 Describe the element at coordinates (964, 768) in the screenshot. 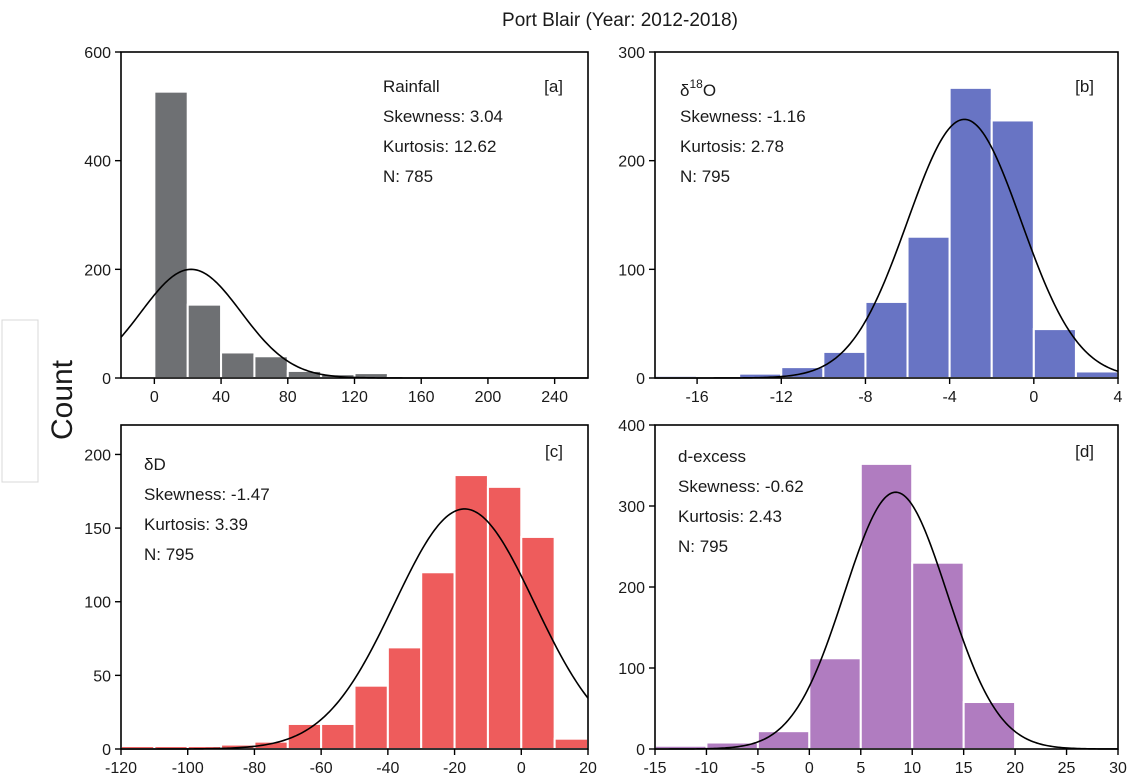

I see `panel-d-xtick-label-6: 15` at that location.